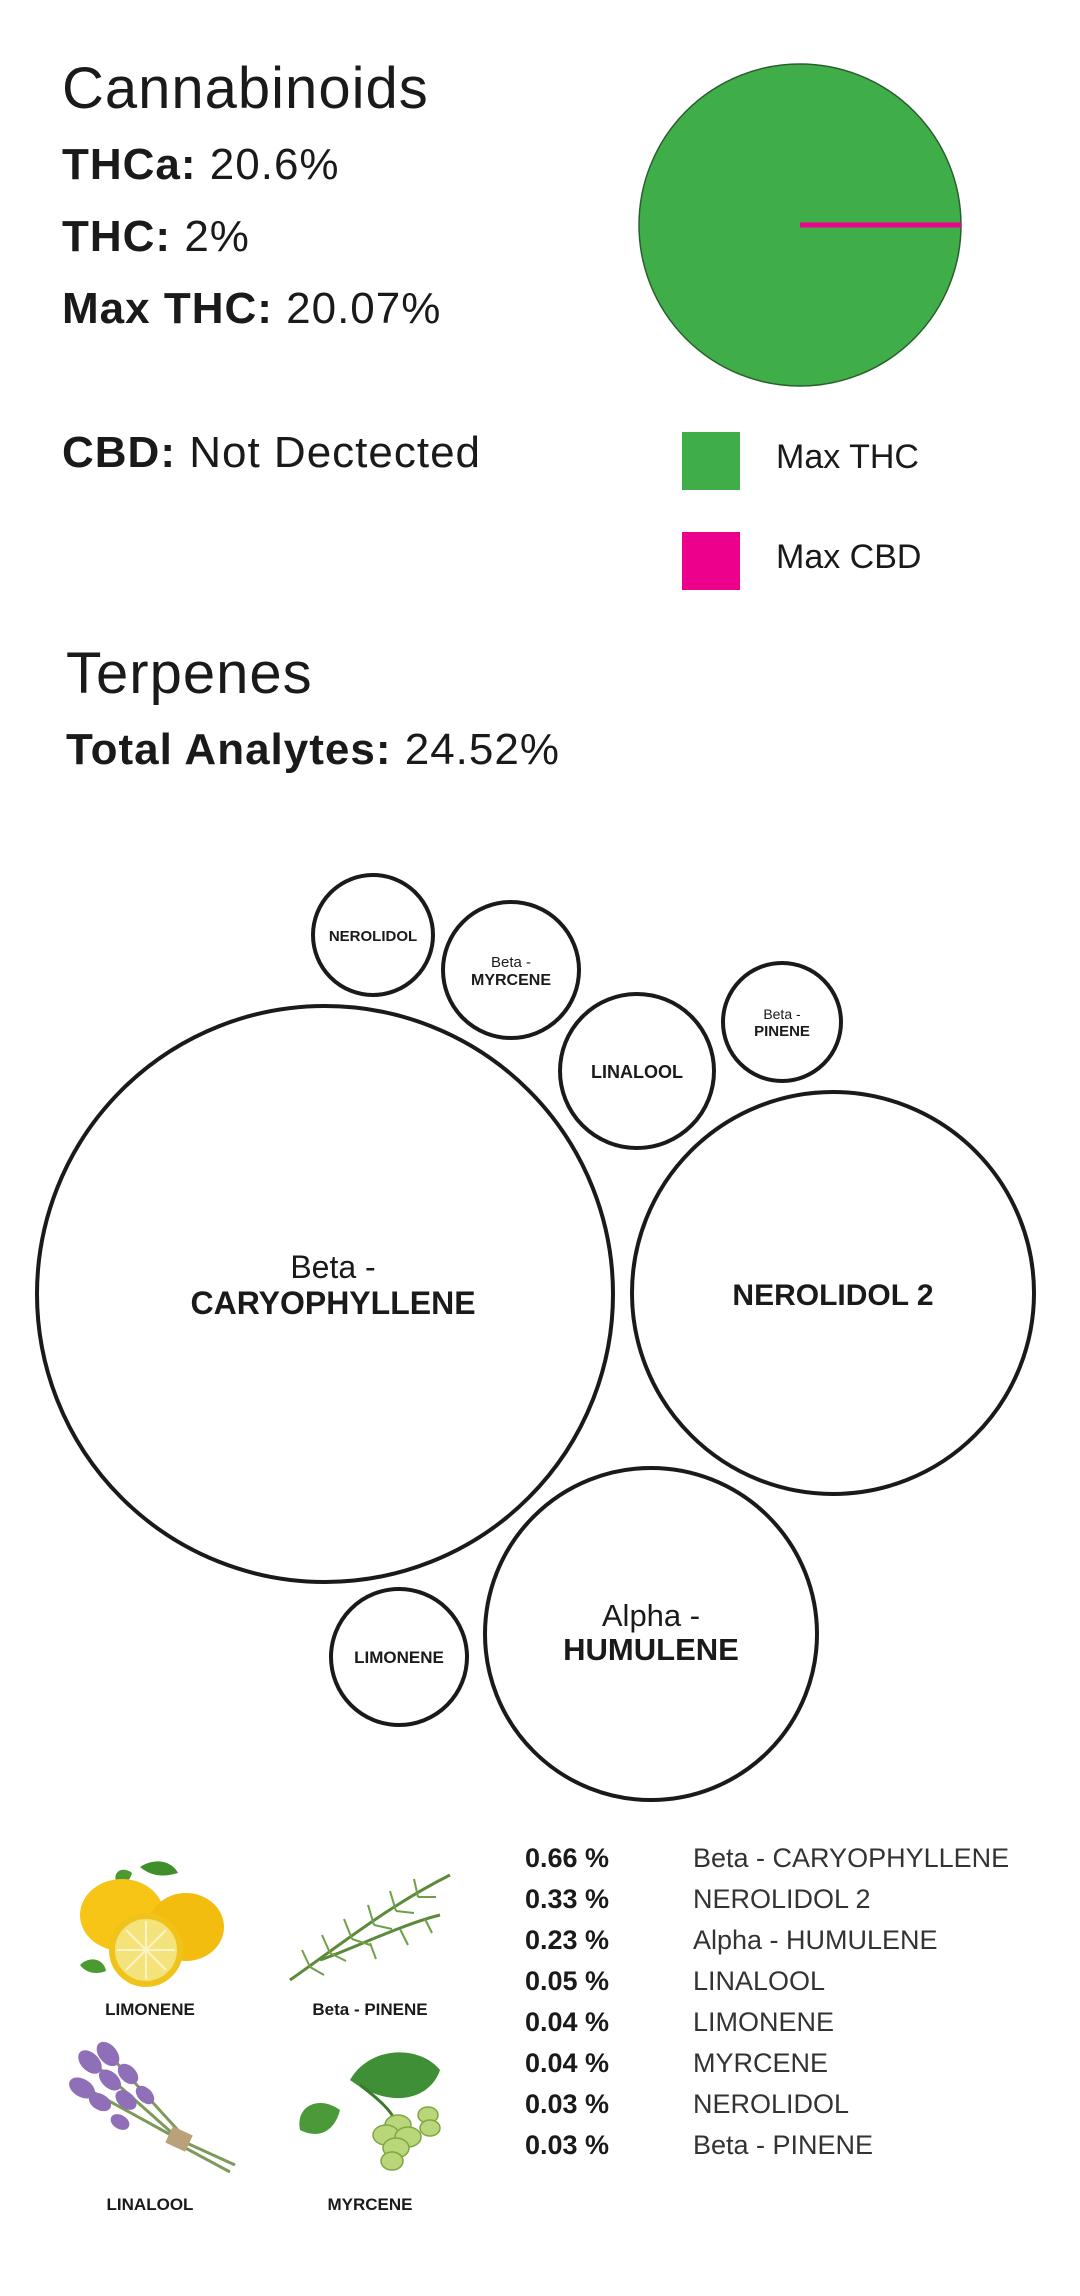  What do you see at coordinates (511, 962) in the screenshot?
I see `bubble-label-myrcene-prefix: Beta -` at bounding box center [511, 962].